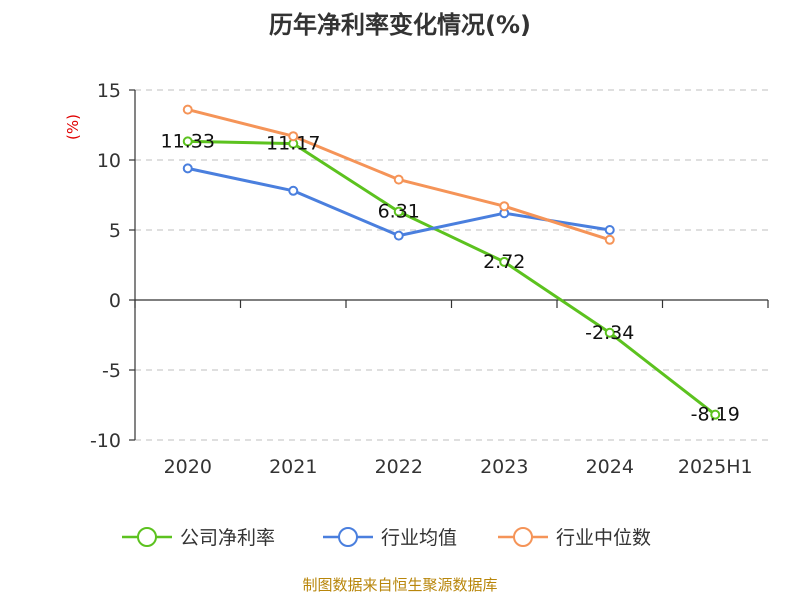 Image resolution: width=800 pixels, height=600 pixels. What do you see at coordinates (399, 467) in the screenshot?
I see `x-tick-label: 2022` at bounding box center [399, 467].